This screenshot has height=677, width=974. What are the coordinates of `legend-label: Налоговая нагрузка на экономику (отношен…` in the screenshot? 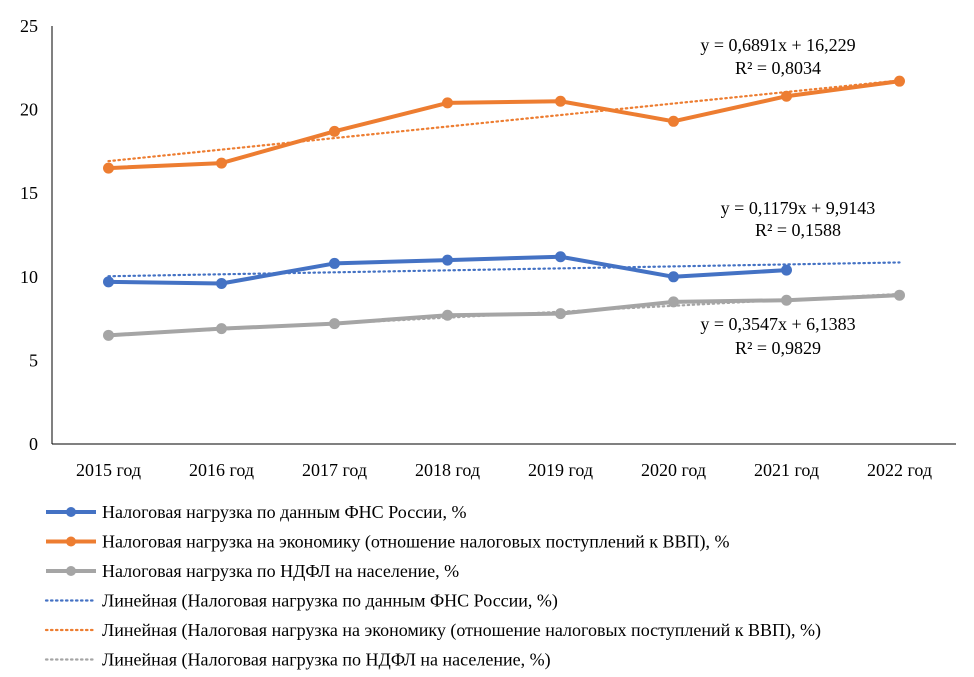 It's located at (416, 542).